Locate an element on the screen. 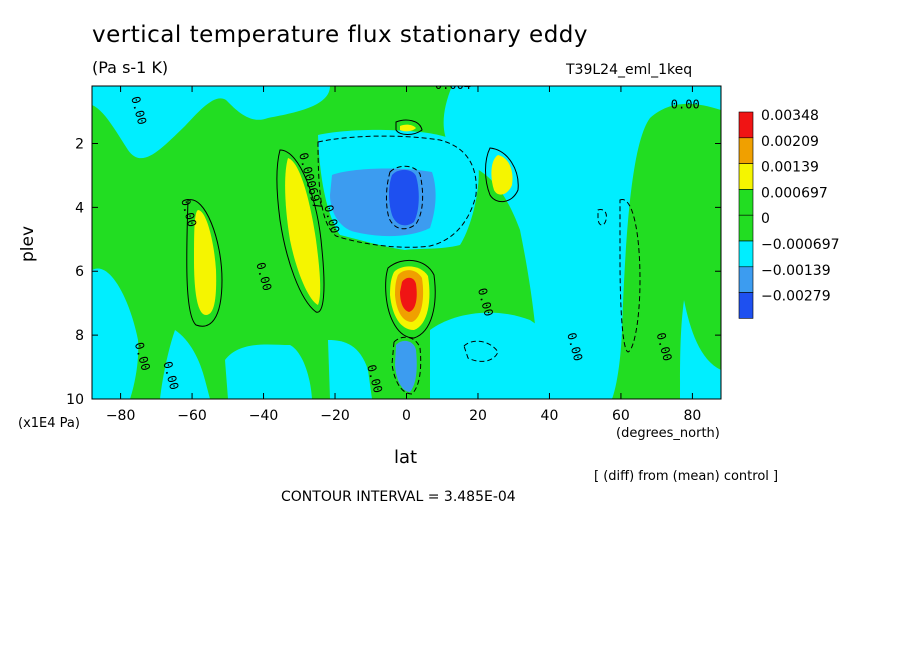  x-tick-label: 40 is located at coordinates (550, 416).